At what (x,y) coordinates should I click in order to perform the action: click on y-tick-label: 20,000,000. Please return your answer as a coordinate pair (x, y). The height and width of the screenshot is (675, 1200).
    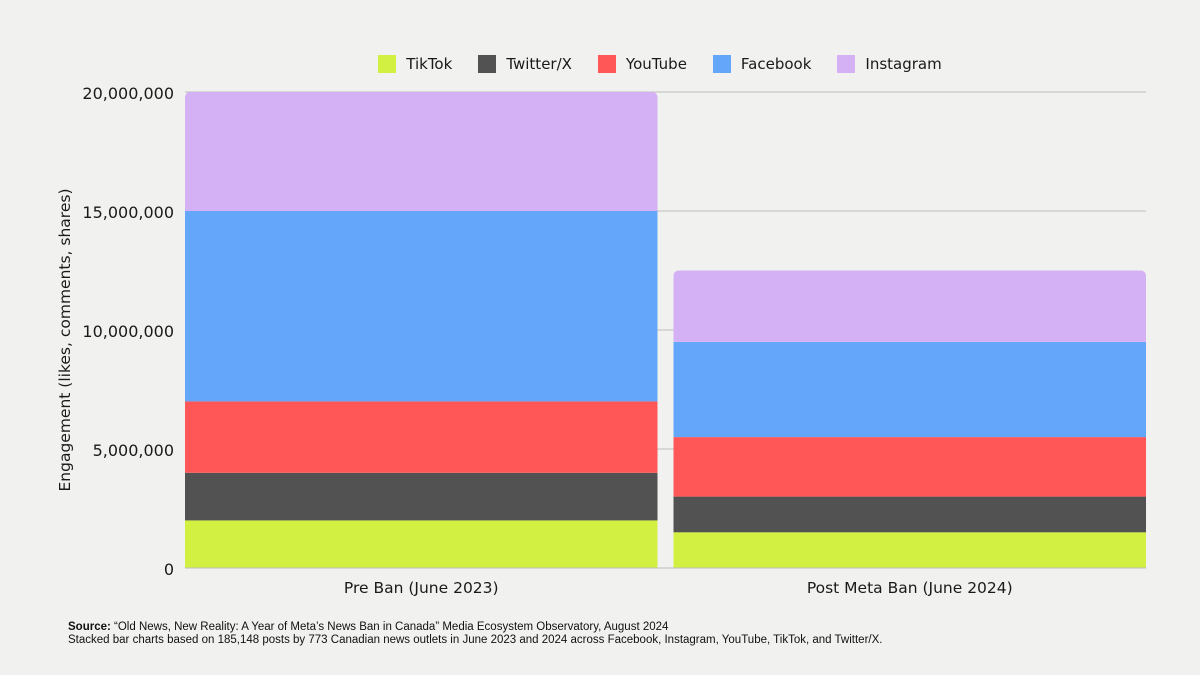
    Looking at the image, I should click on (128, 93).